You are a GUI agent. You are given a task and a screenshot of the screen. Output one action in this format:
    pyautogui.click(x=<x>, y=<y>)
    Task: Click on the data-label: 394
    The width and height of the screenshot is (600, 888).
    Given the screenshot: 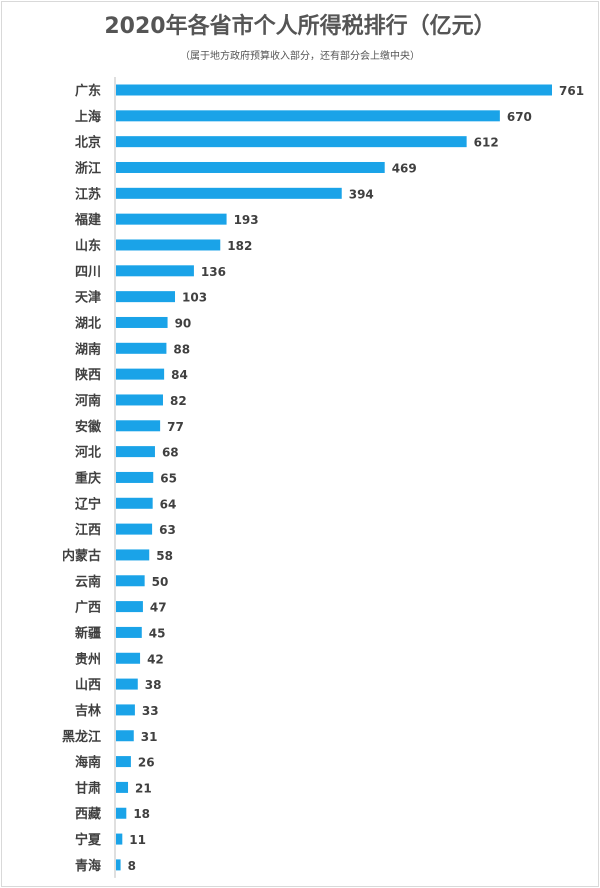 What is the action you would take?
    pyautogui.click(x=361, y=194)
    